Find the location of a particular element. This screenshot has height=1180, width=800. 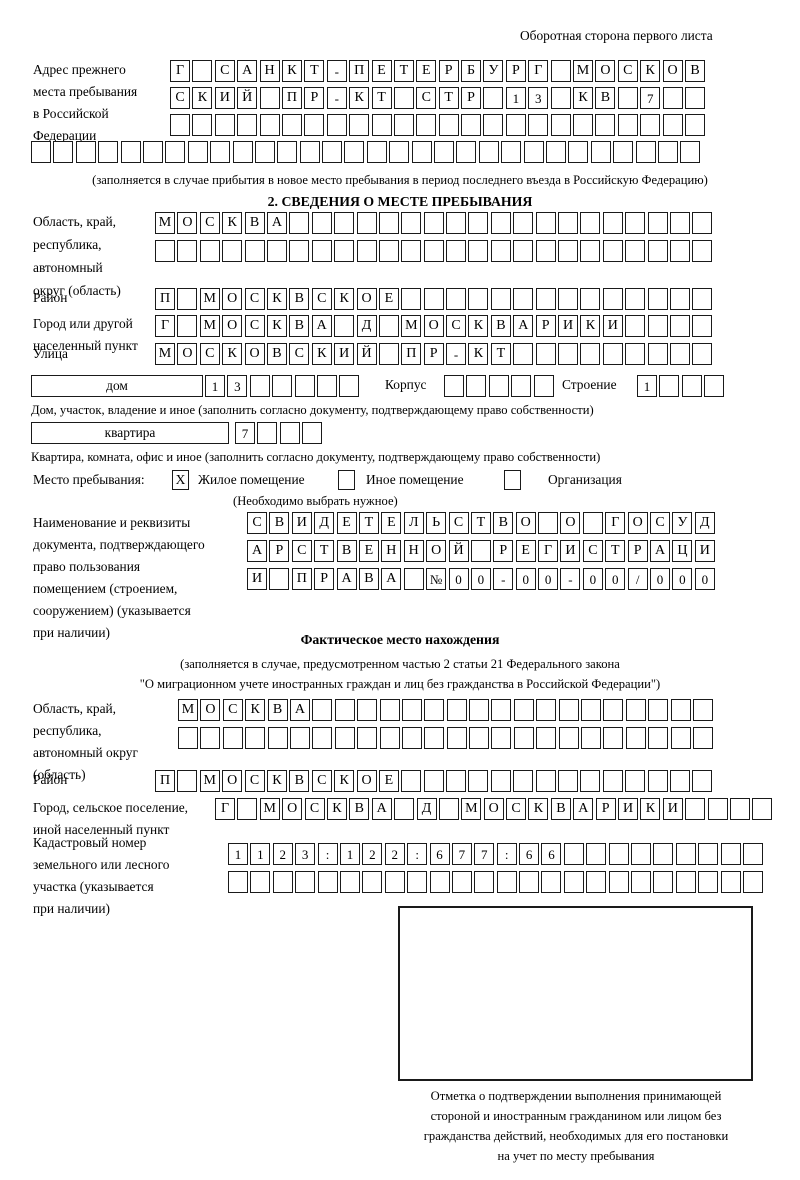

char-cell: - is located at coordinates (503, 579).